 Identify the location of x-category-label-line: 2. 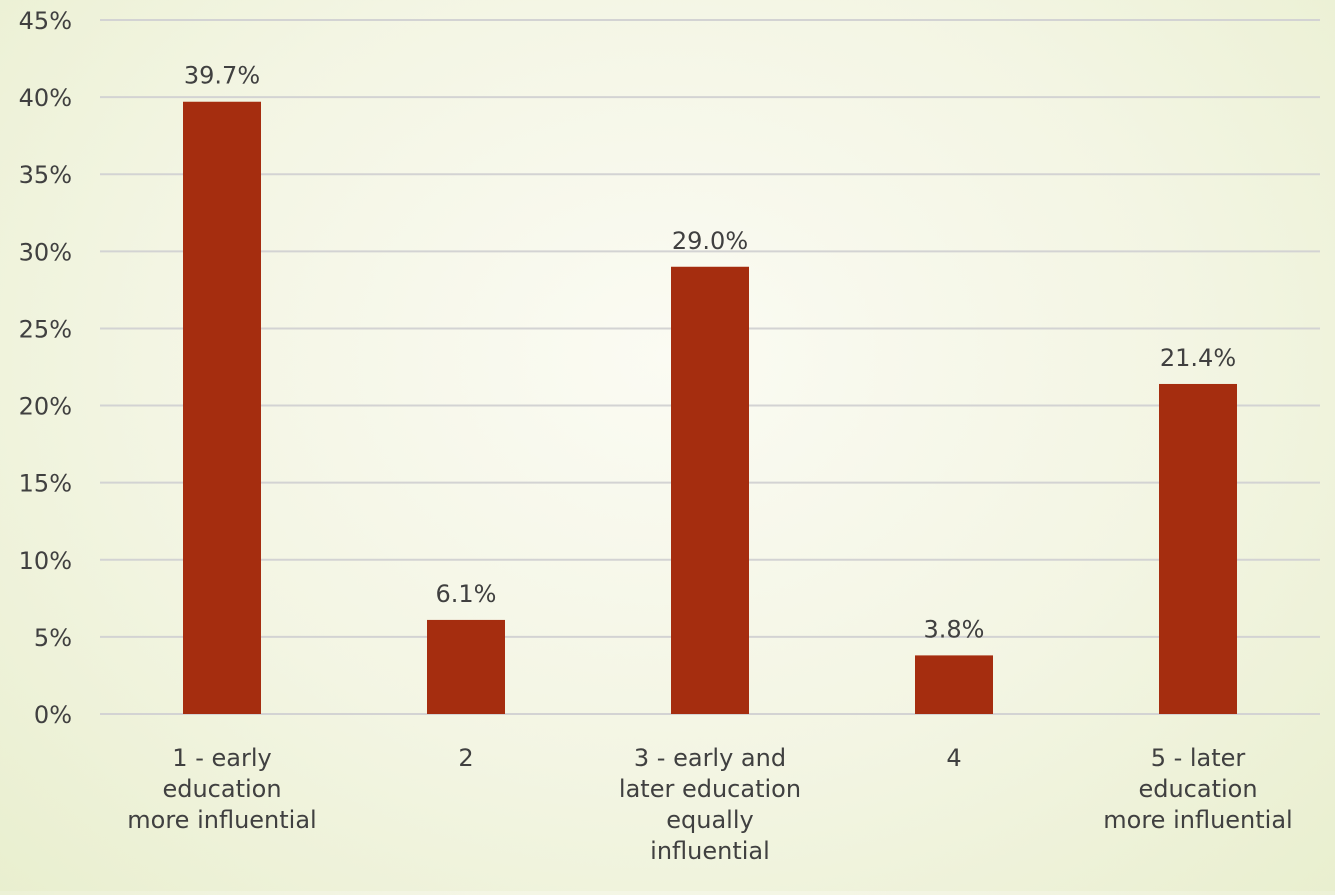
(465, 758).